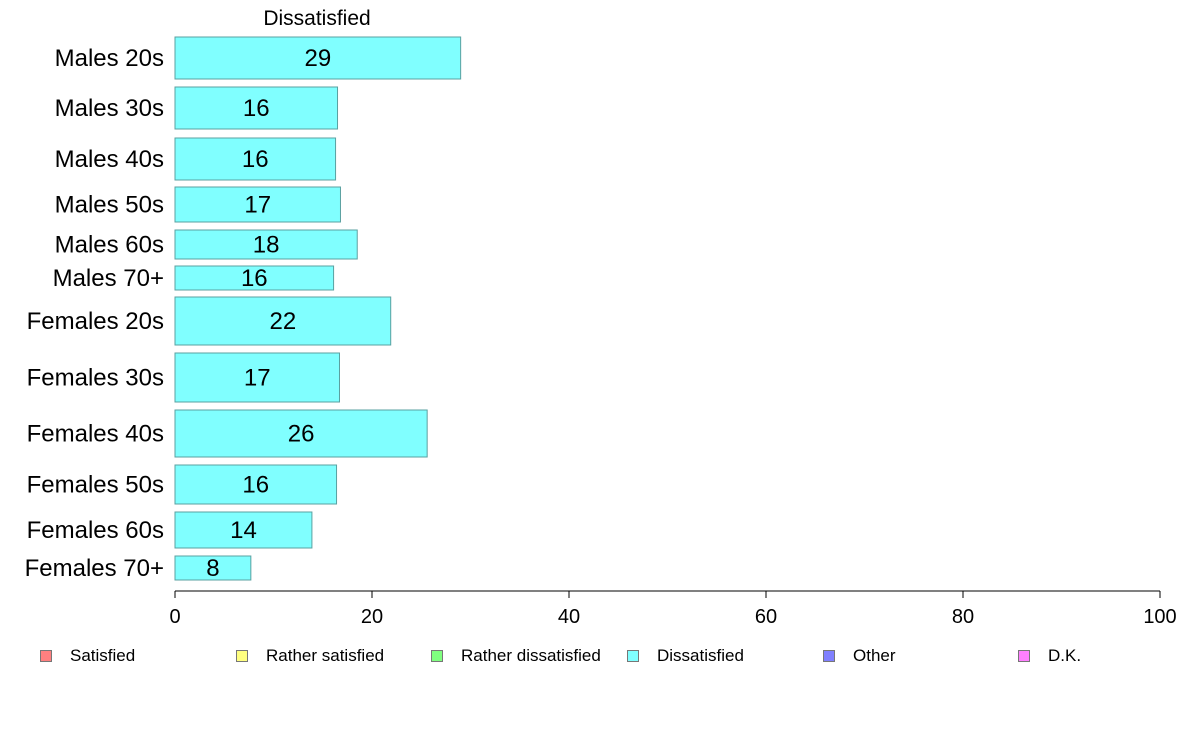  What do you see at coordinates (95, 485) in the screenshot?
I see `category-label: Females 50s` at bounding box center [95, 485].